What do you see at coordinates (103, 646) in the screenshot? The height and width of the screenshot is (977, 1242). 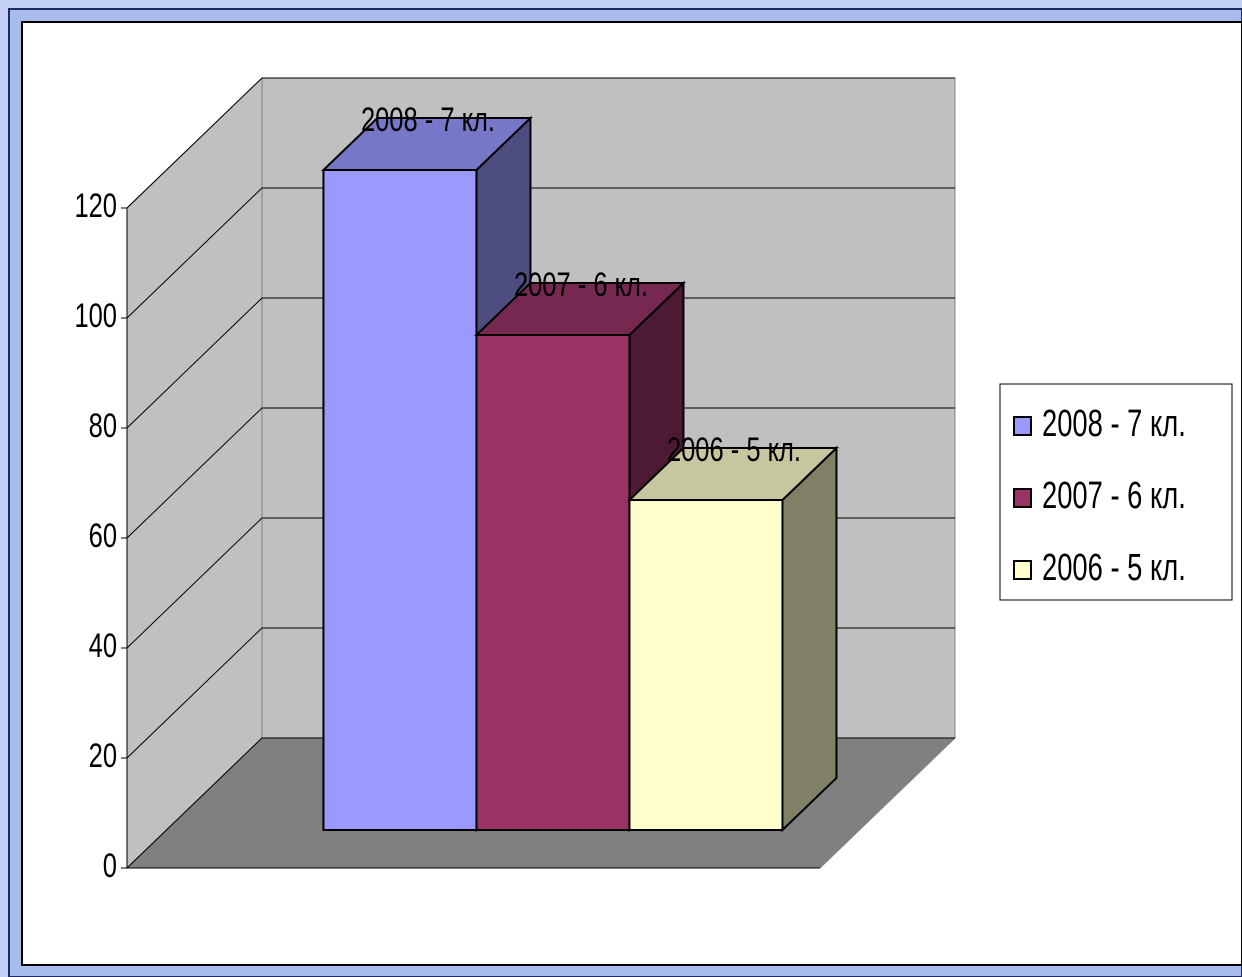 I see `y-tick-label: 40` at bounding box center [103, 646].